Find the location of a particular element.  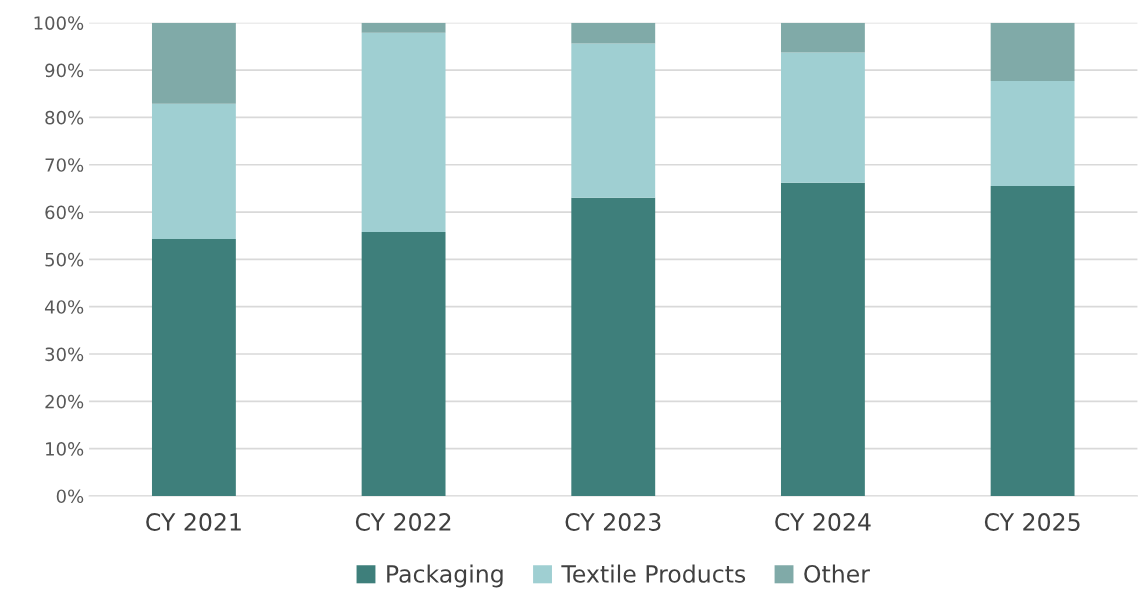

legend-label: Textile Products is located at coordinates (653, 573).